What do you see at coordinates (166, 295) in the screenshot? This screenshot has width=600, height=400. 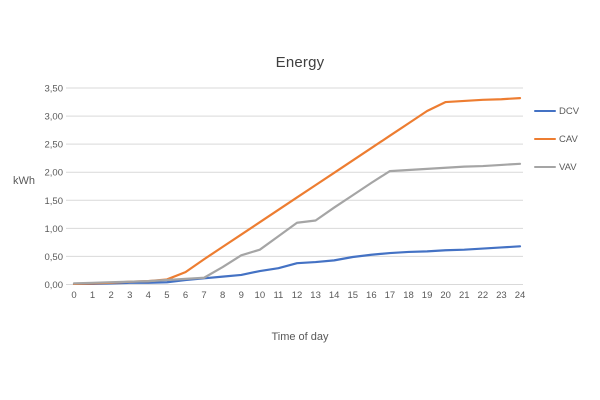 I see `x-tick-label: 5` at bounding box center [166, 295].